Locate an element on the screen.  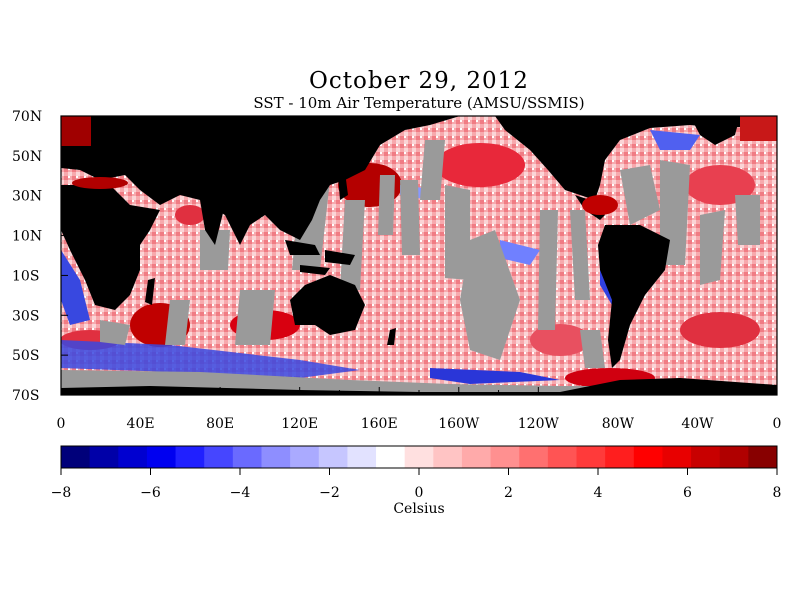
lat-label: 70S is located at coordinates (25, 396).